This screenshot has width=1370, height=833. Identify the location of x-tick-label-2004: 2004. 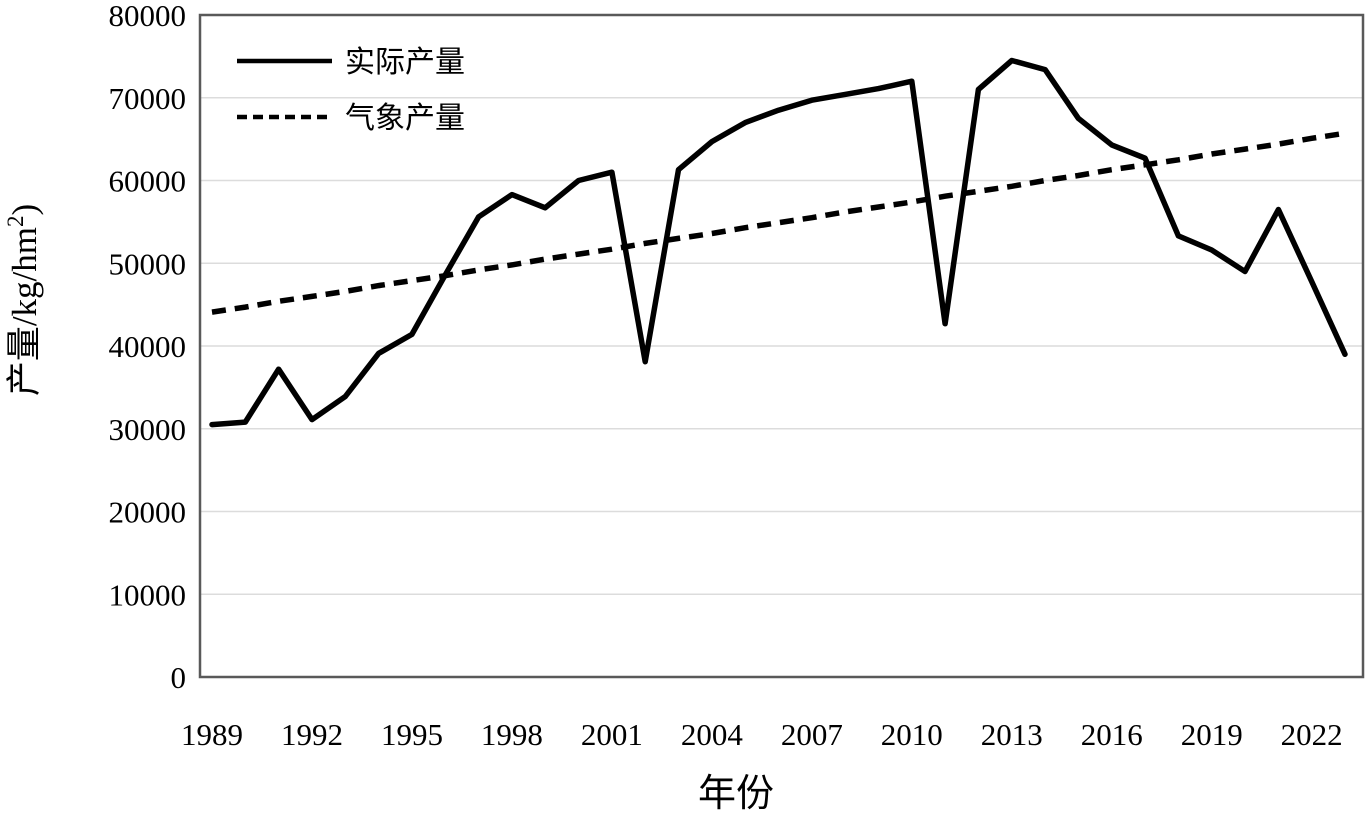
(712, 734).